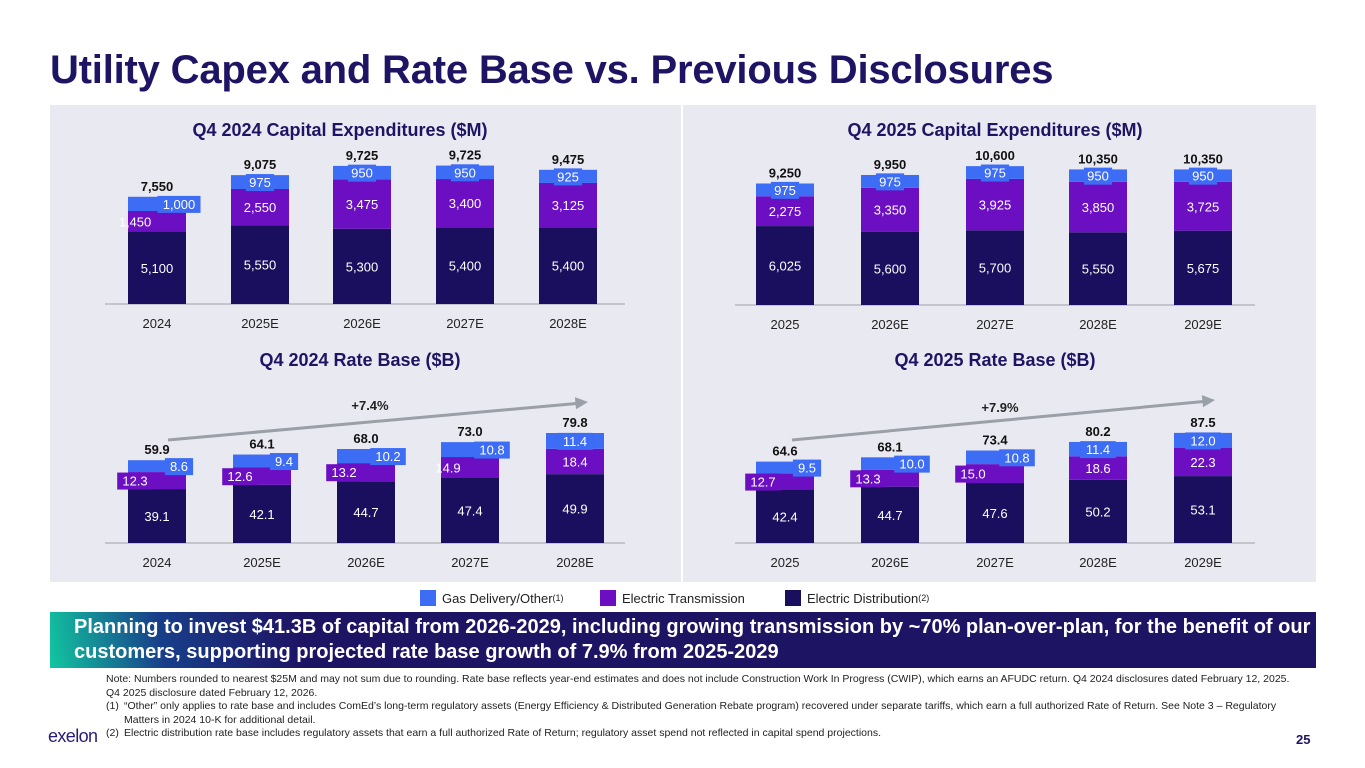 Image resolution: width=1365 pixels, height=768 pixels. What do you see at coordinates (995, 155) in the screenshot?
I see `total-label: 10,600` at bounding box center [995, 155].